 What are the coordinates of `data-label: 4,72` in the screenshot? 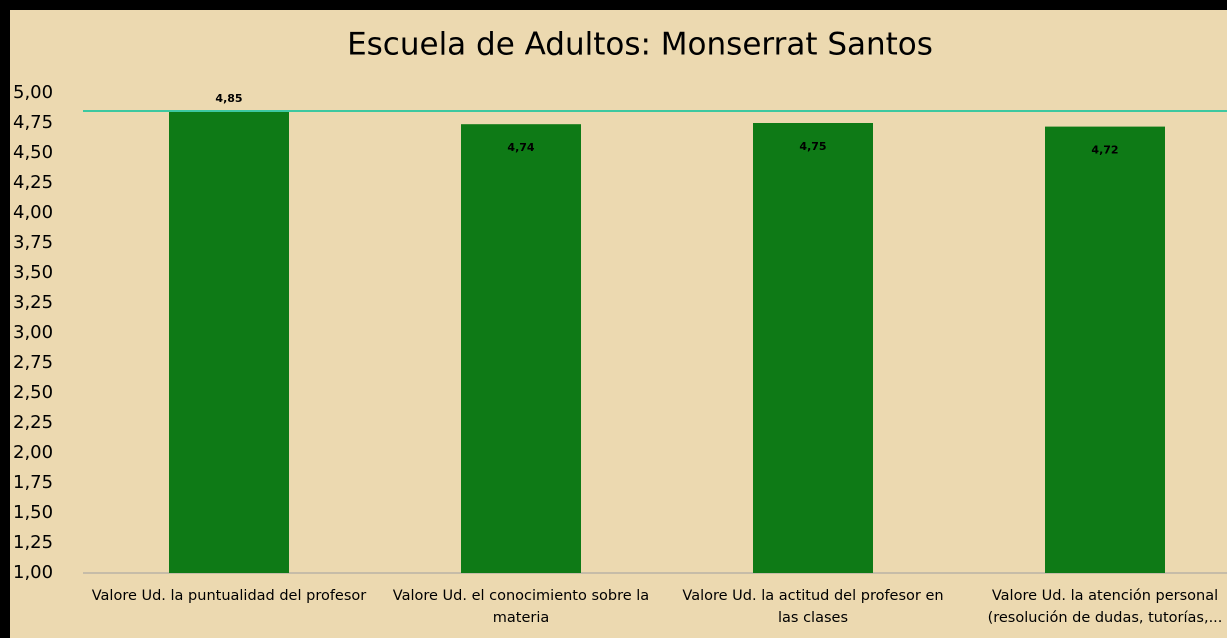 It's located at (1104, 150).